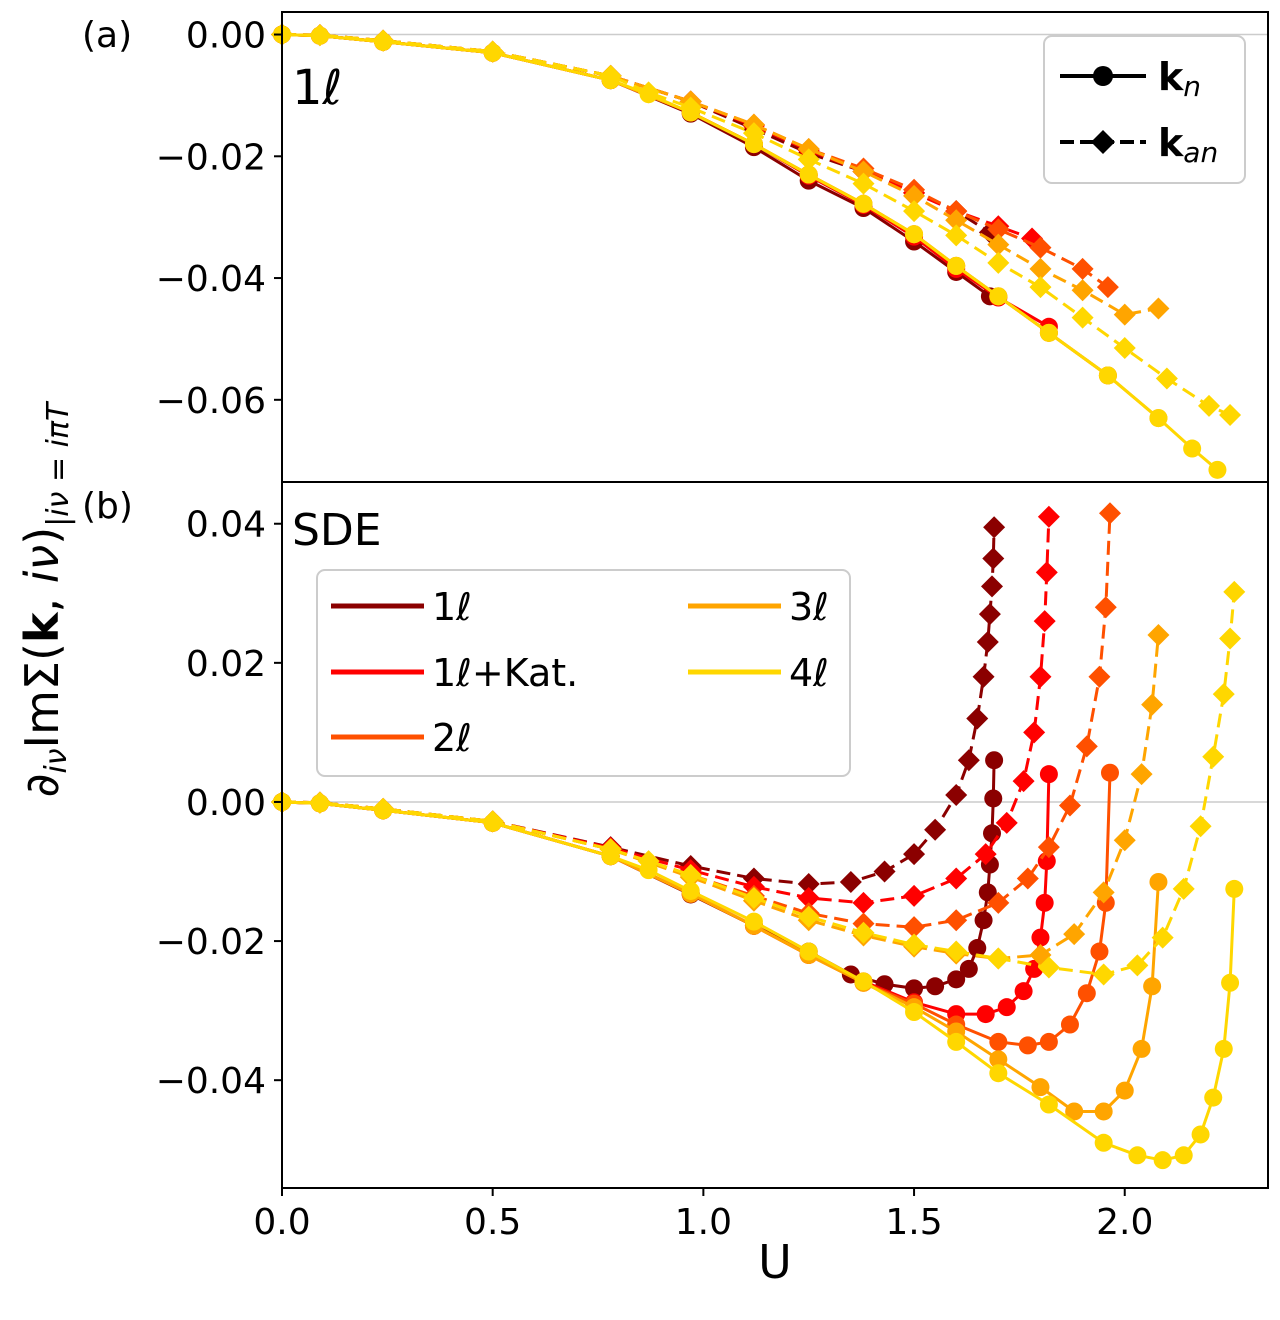 The width and height of the screenshot is (1280, 1320). I want to click on y-axis-label-args: ,, so click(42, 597).